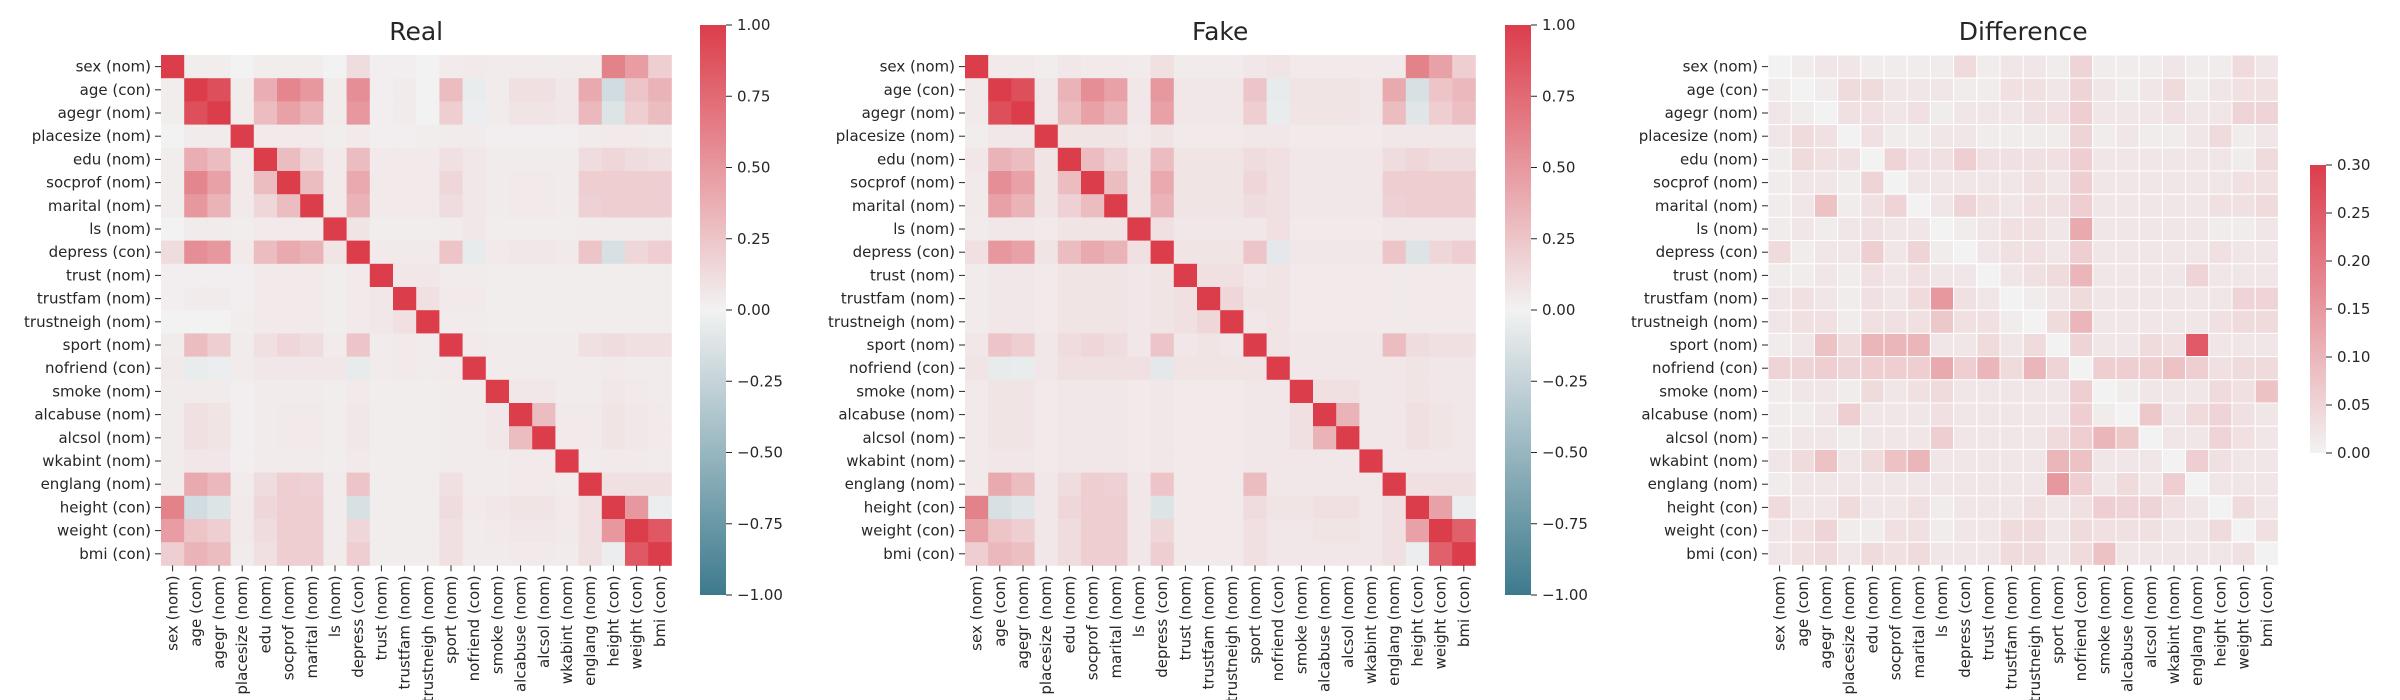  What do you see at coordinates (1565, 381) in the screenshot?
I see `colorbar-tick-label: −0.25` at bounding box center [1565, 381].